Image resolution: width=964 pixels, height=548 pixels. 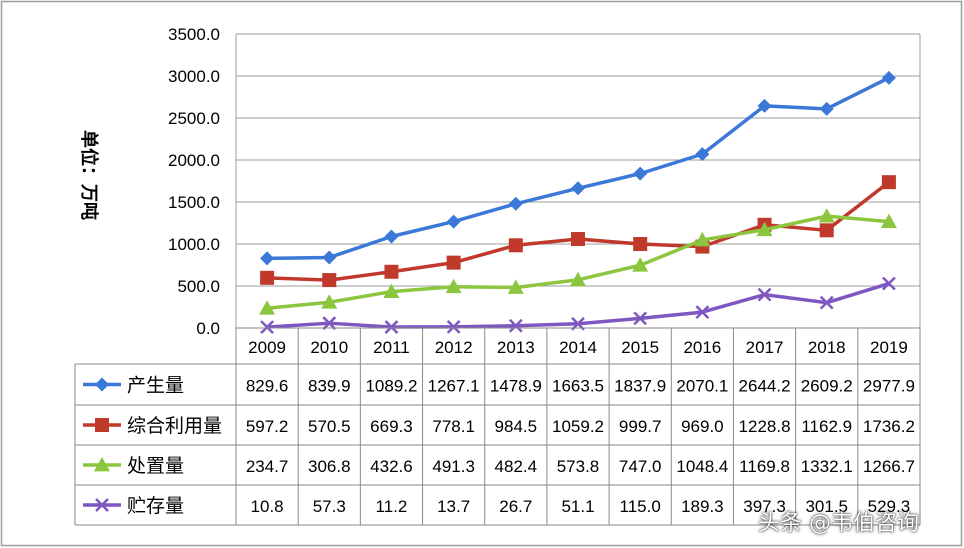 I want to click on table-cell: 1332.1, so click(x=827, y=466).